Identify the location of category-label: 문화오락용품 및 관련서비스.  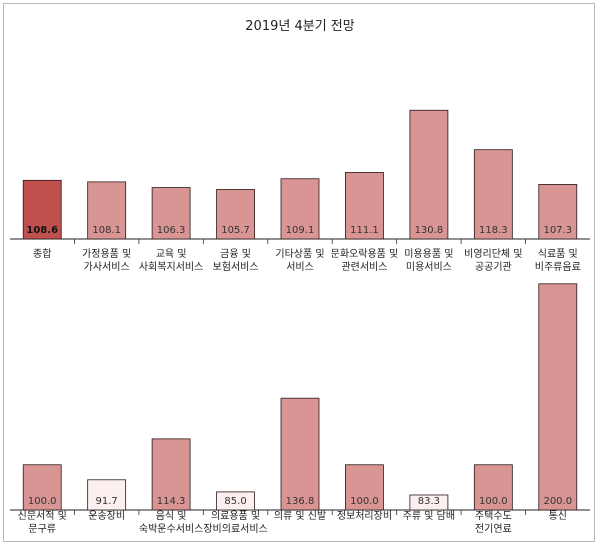
(365, 260).